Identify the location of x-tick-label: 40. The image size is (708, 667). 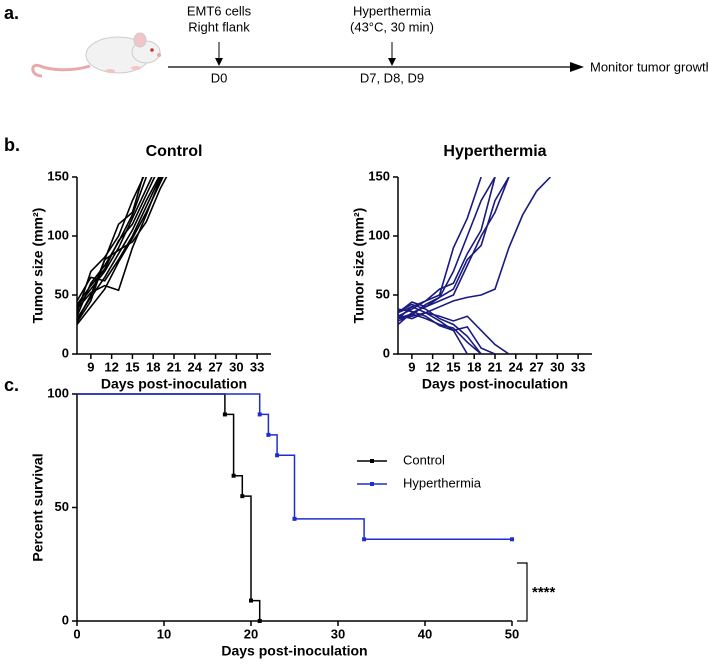
(425, 633).